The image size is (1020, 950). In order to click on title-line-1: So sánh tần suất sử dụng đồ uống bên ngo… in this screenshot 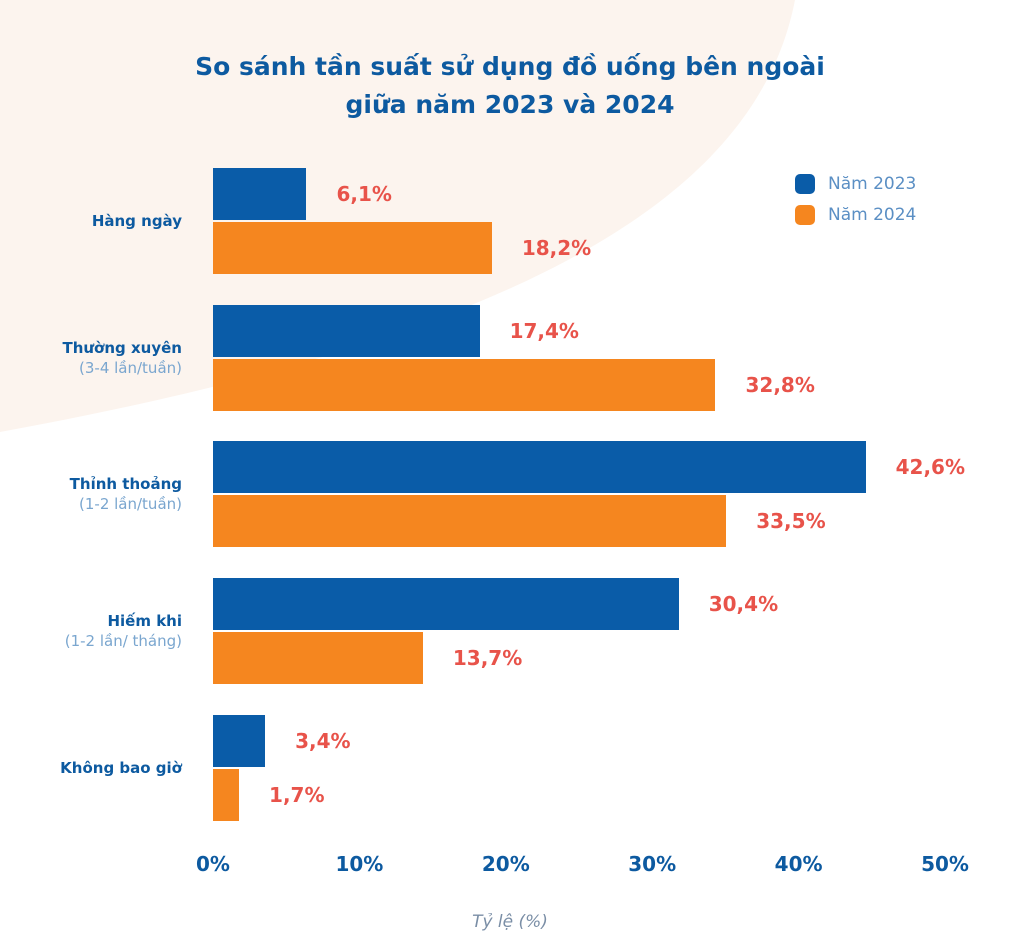, I will do `click(510, 66)`.